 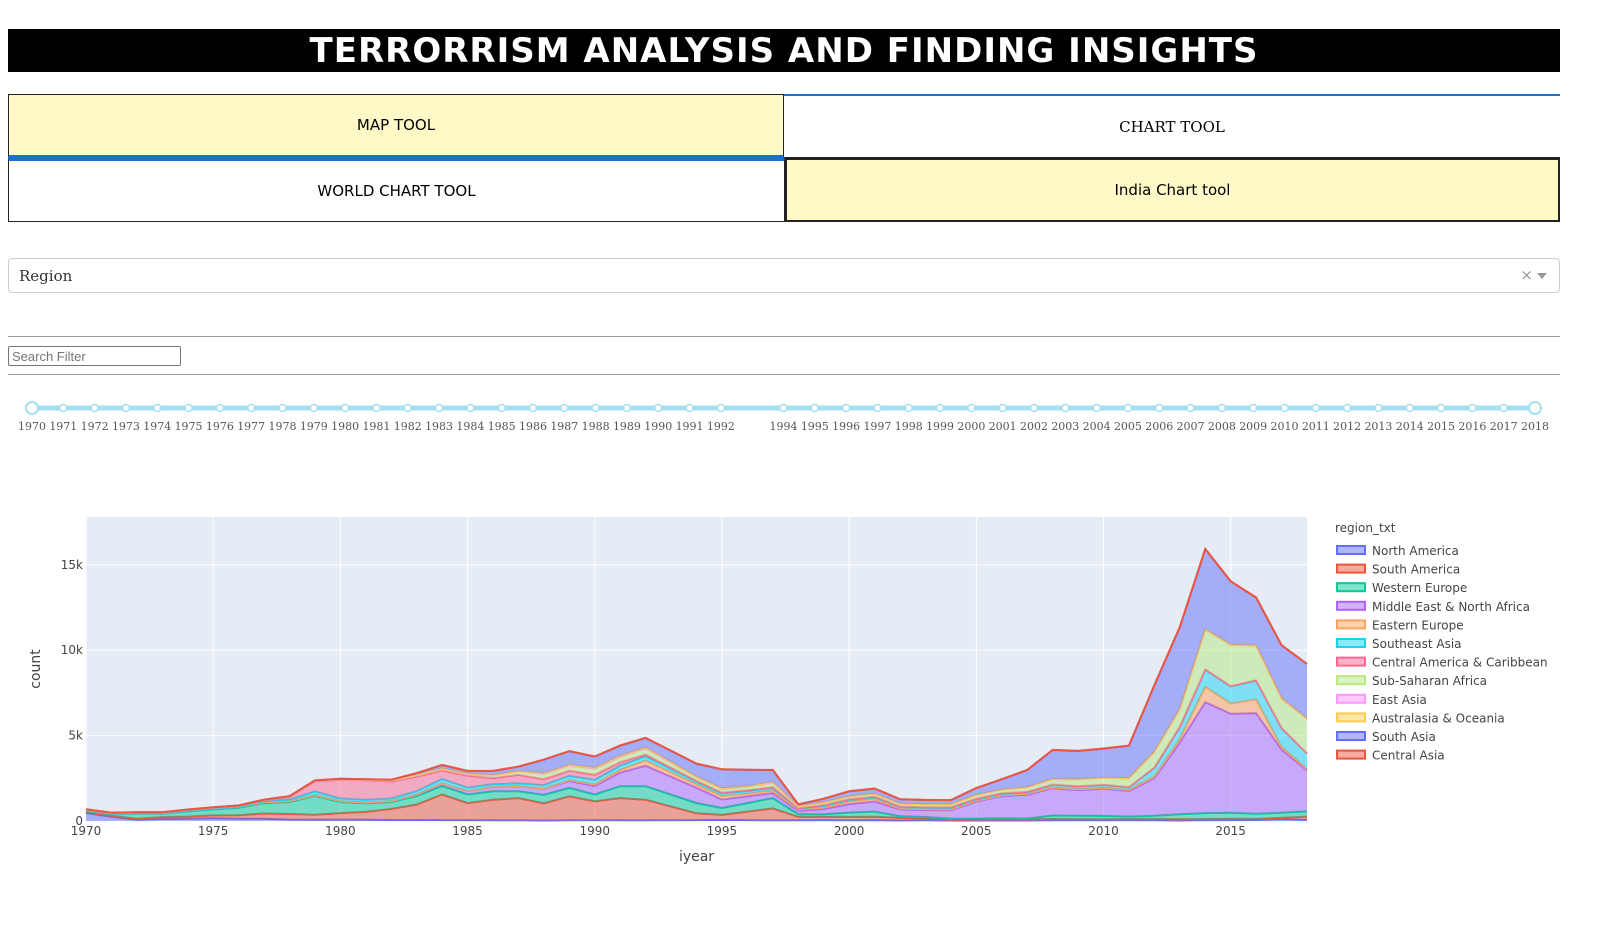 I want to click on slider-mark-label: 2014, so click(x=1410, y=426).